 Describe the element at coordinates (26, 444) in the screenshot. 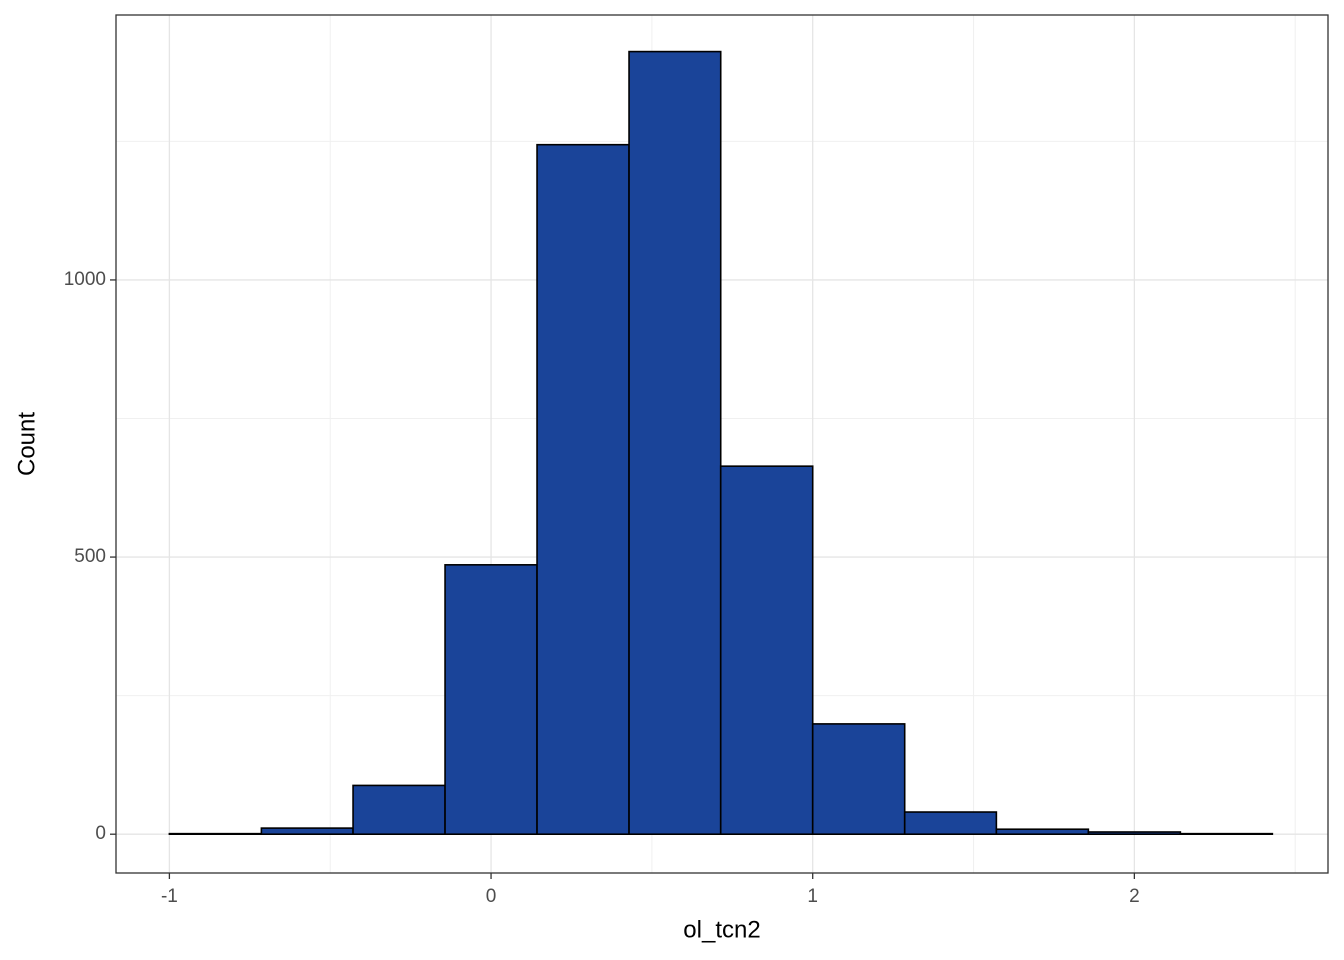

I see `y-axis-title: Count` at that location.